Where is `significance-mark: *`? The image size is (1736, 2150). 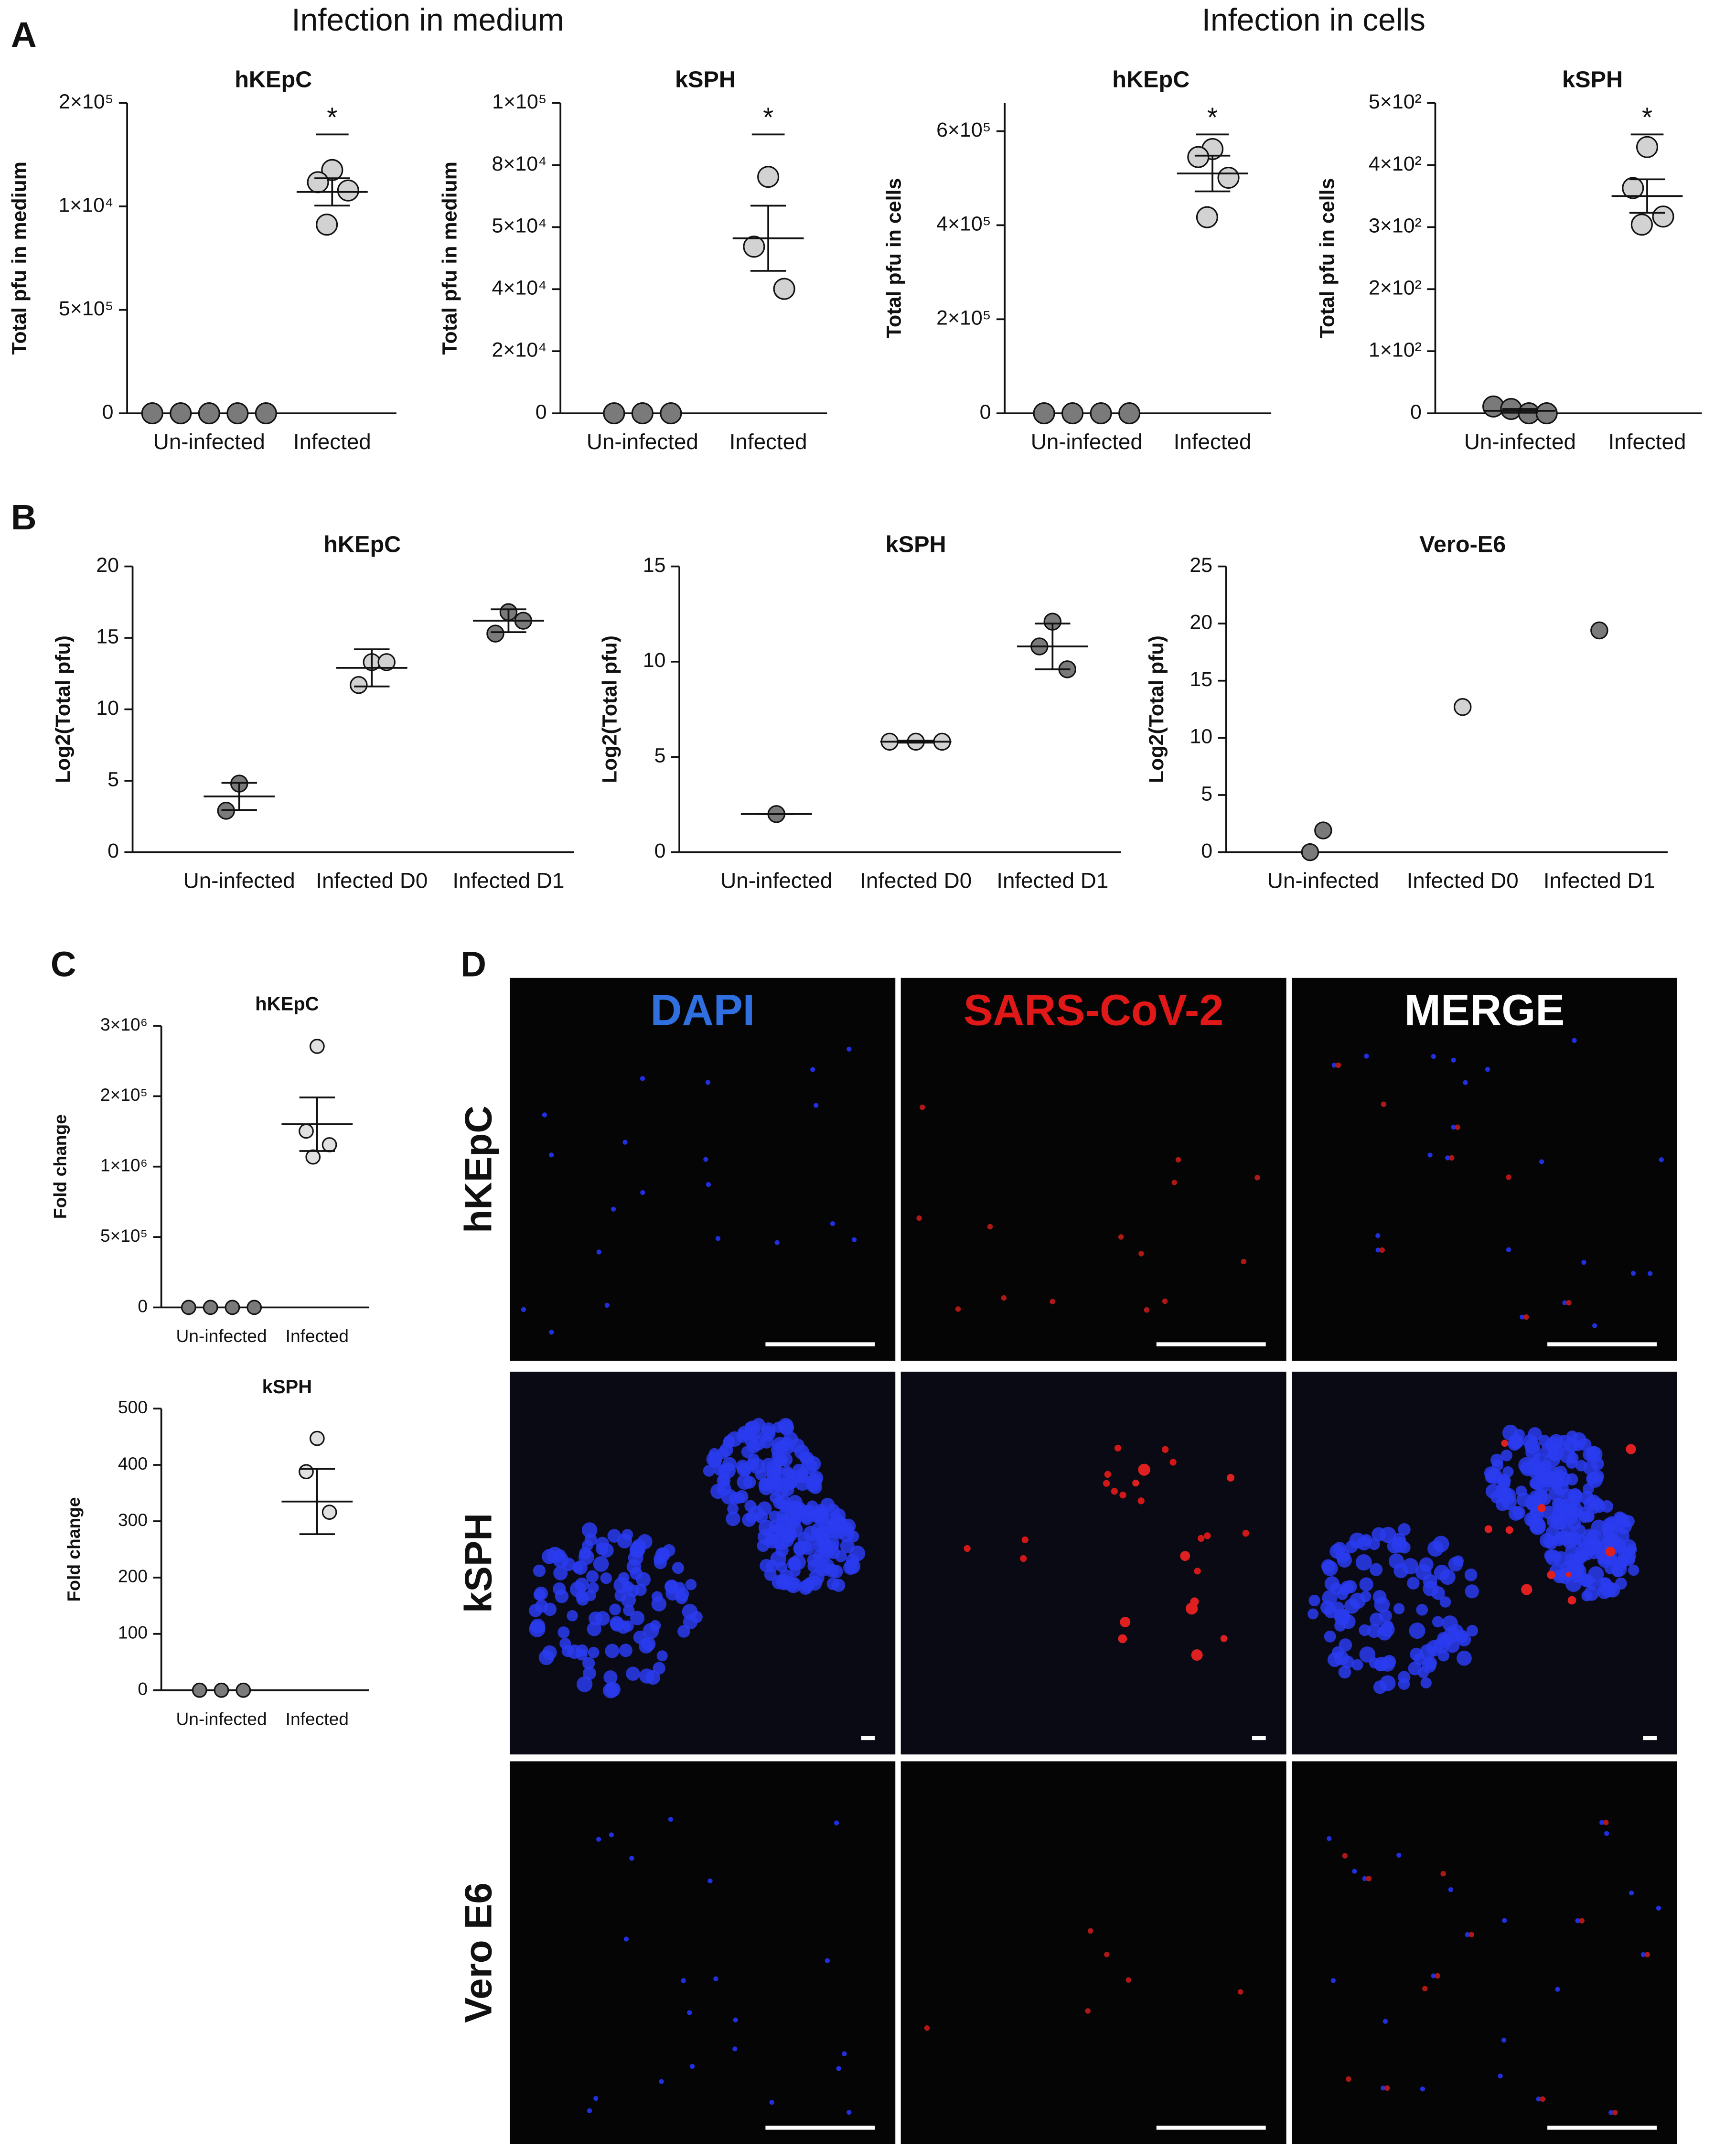 significance-mark: * is located at coordinates (768, 118).